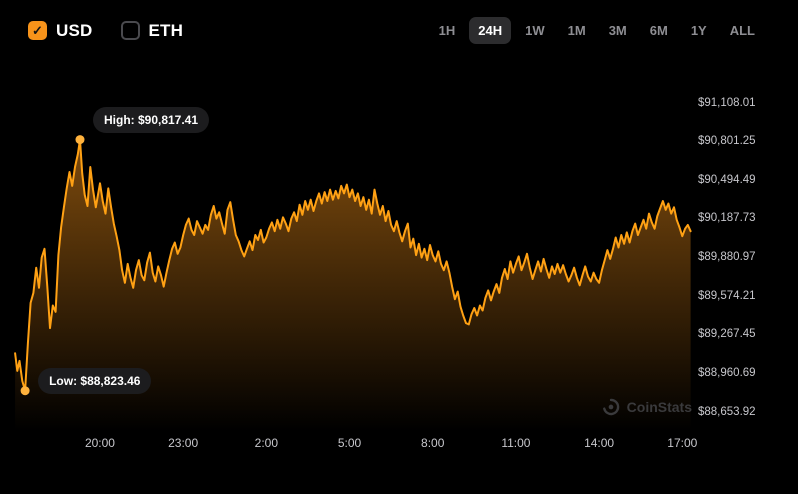  I want to click on range-button-1w: 1W, so click(535, 30).